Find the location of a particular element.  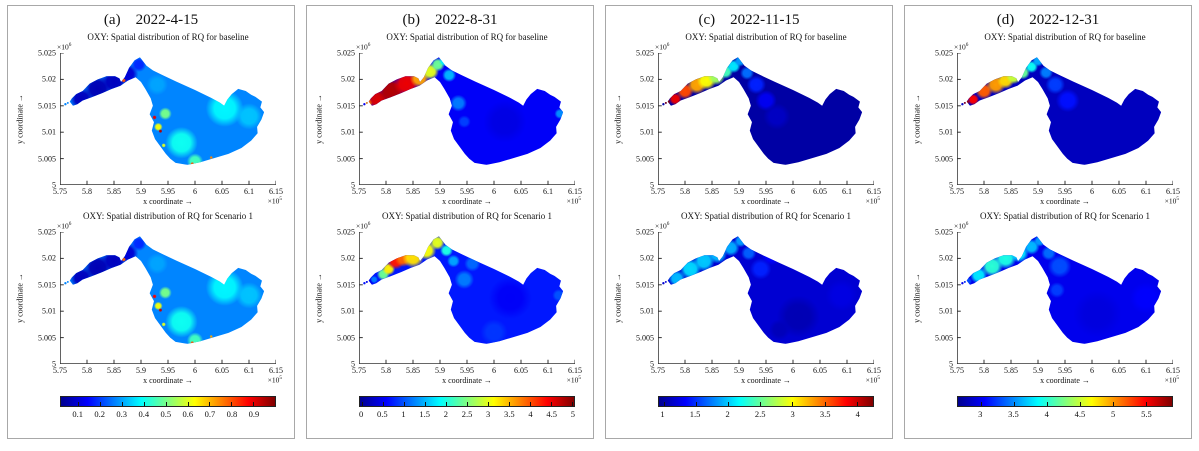

colorbar-tick-label: 0.5 is located at coordinates (382, 414).